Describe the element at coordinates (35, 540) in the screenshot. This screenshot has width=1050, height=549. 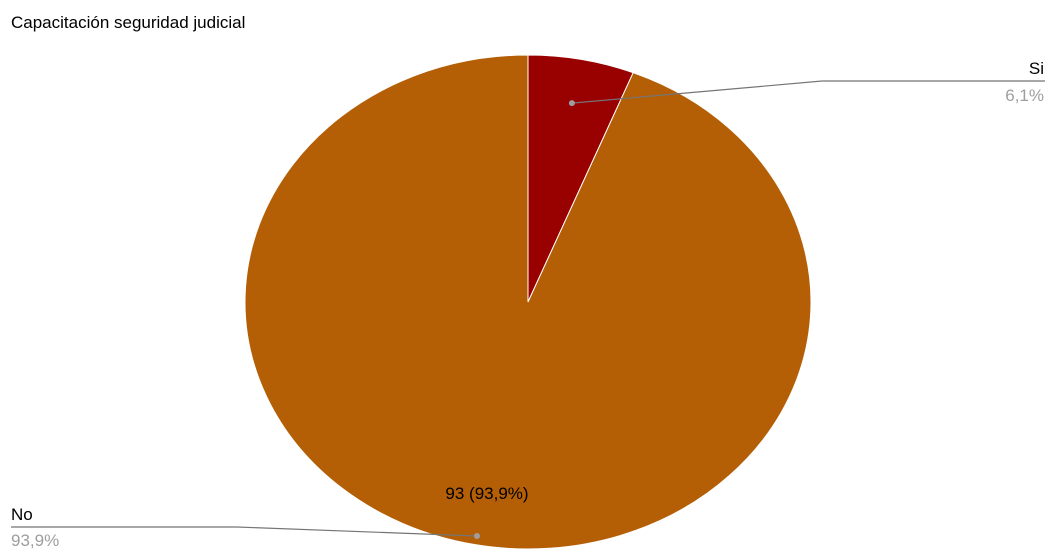
I see `slice-percent-label-no: 93,9%` at that location.